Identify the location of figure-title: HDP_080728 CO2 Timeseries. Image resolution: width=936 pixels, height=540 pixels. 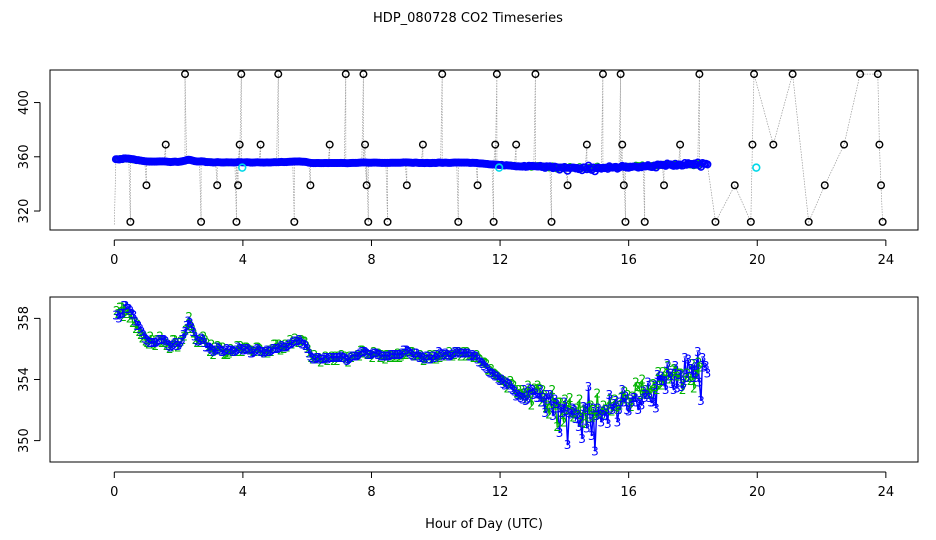
(468, 18).